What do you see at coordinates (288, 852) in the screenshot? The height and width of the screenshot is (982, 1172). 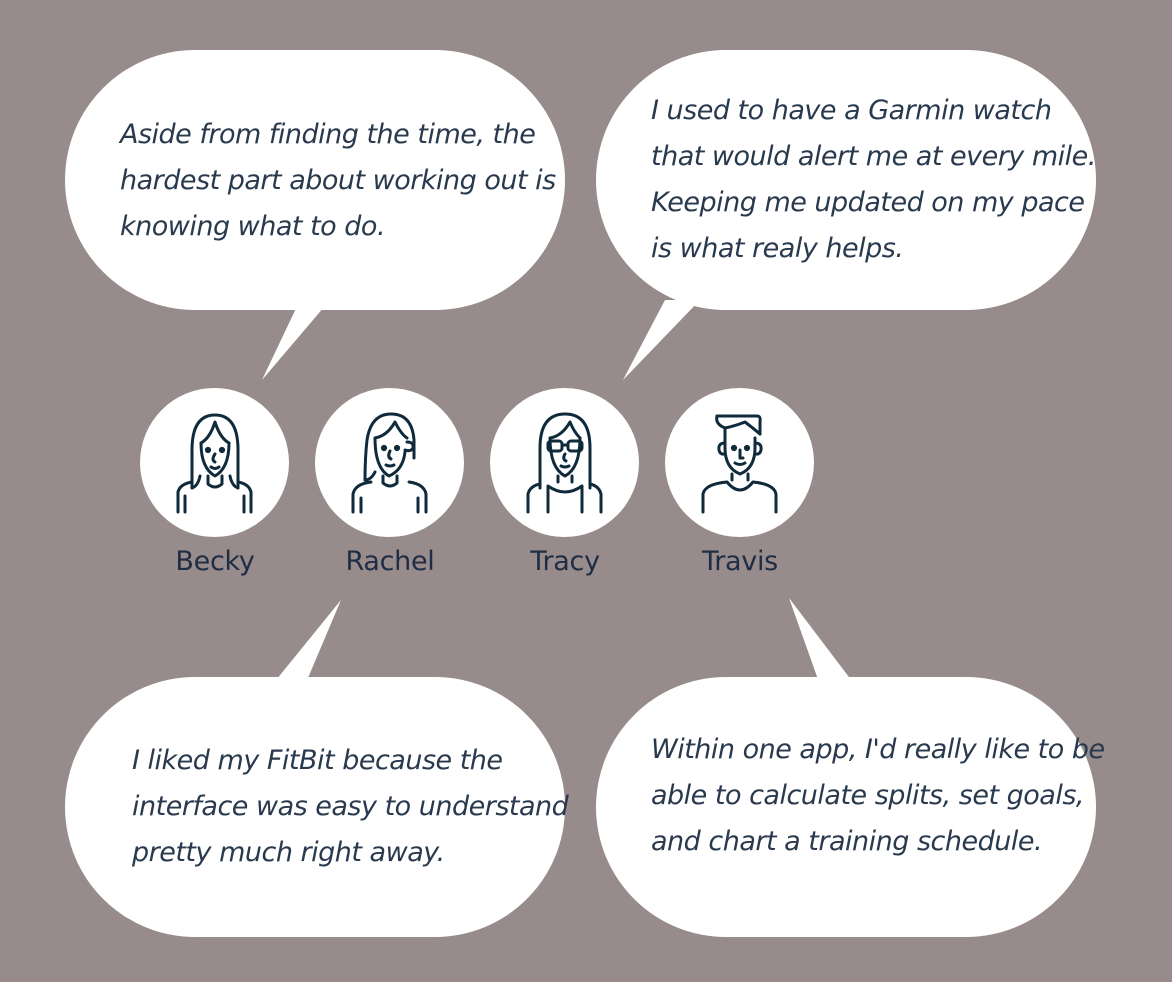 I see `quote-line: pretty much right away.` at bounding box center [288, 852].